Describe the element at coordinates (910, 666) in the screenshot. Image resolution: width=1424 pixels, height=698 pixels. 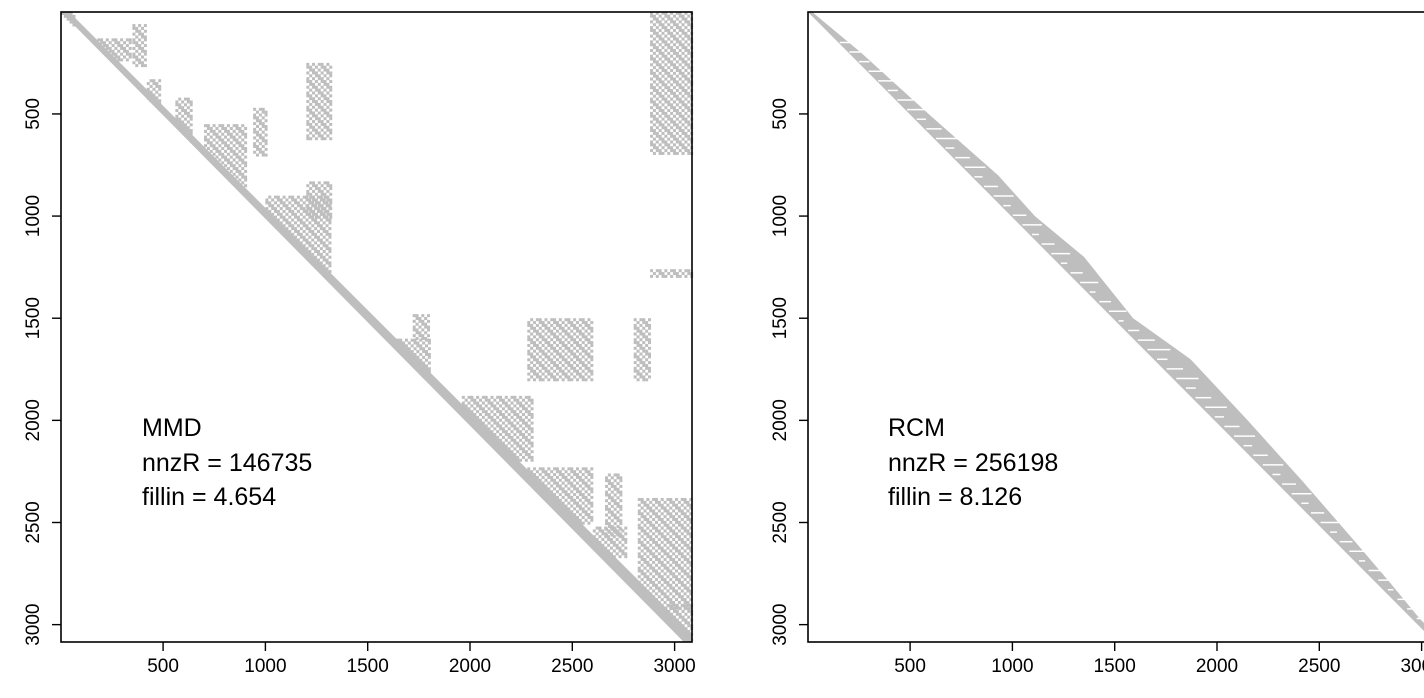
I see `rcm-x-tick-label: 500` at that location.